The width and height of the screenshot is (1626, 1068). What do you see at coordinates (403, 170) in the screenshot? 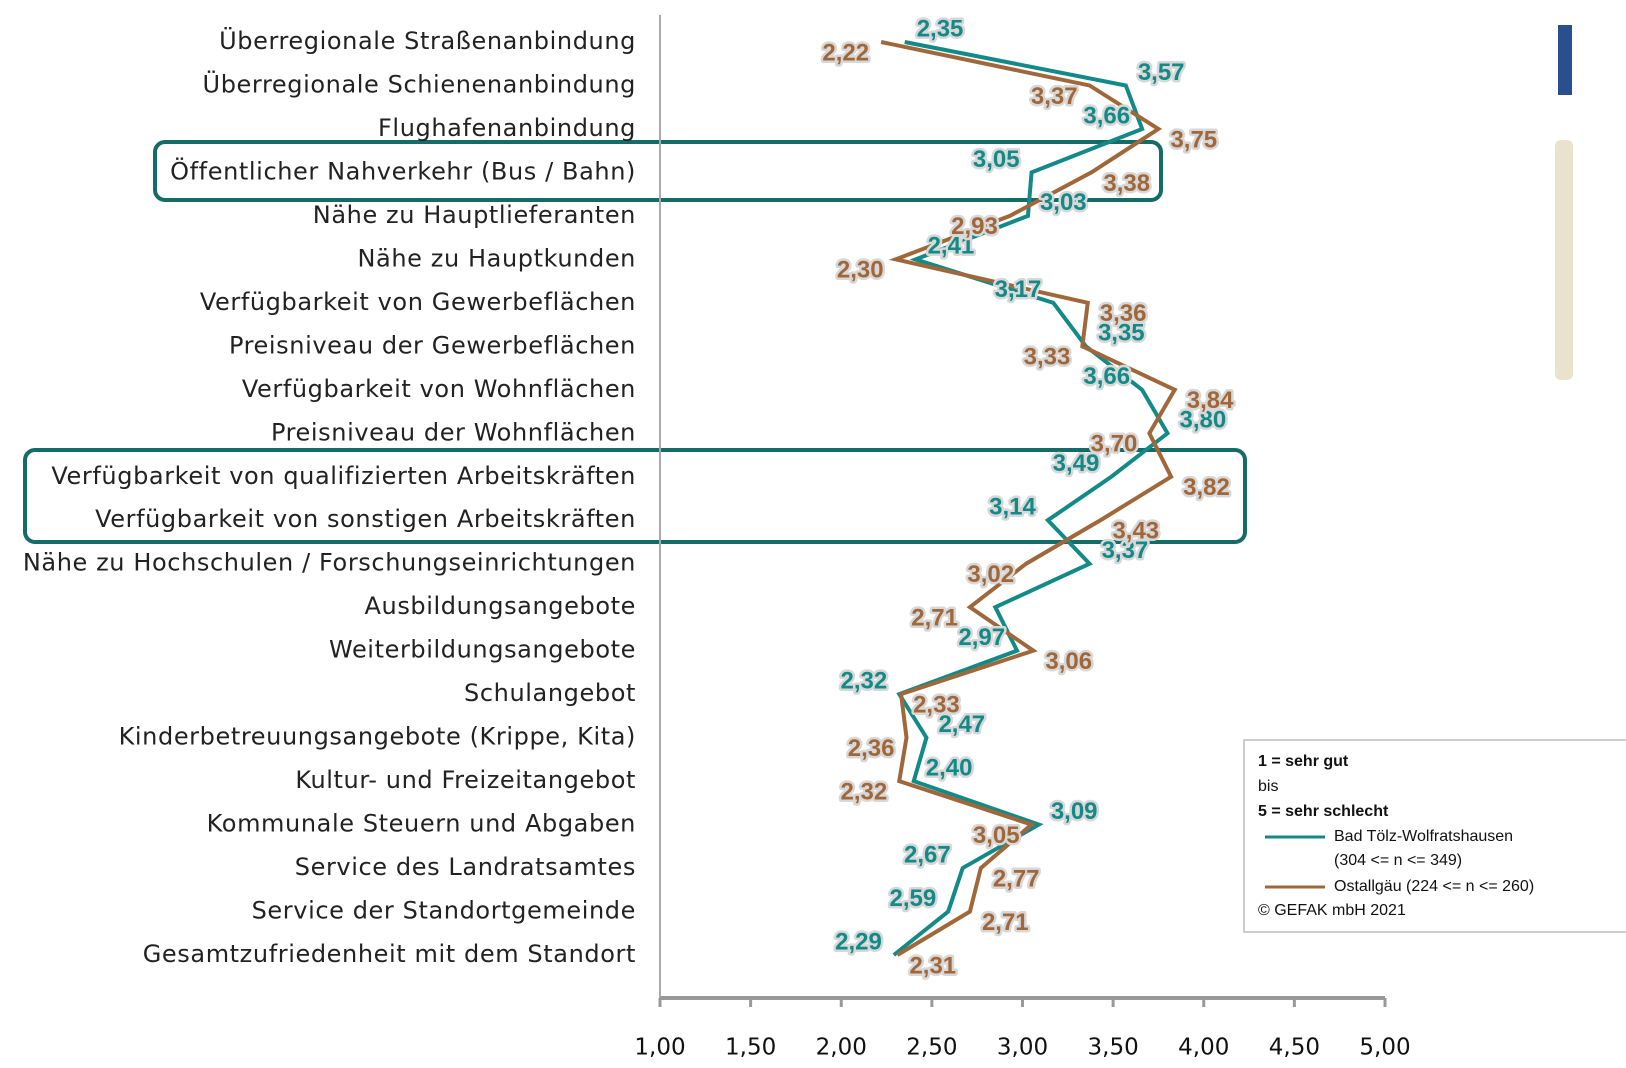
I see `category-label: Öffentlicher Nahverkehr (Bus / Bahn)` at bounding box center [403, 170].